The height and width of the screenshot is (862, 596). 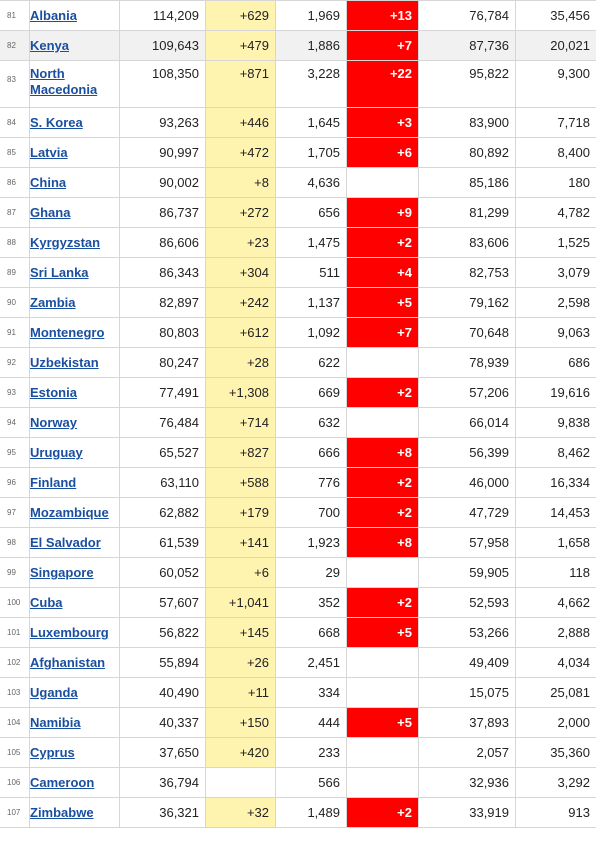 I want to click on rank-cell: 103, so click(x=15, y=692).